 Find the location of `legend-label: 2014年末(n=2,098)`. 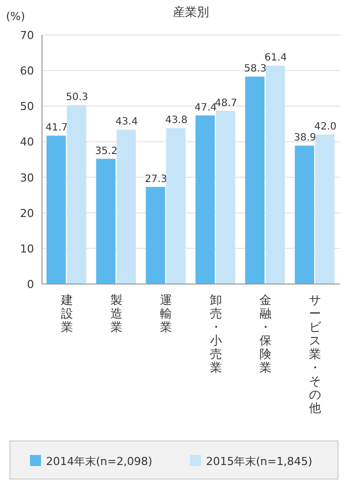

legend-label: 2014年末(n=2,098) is located at coordinates (99, 461).